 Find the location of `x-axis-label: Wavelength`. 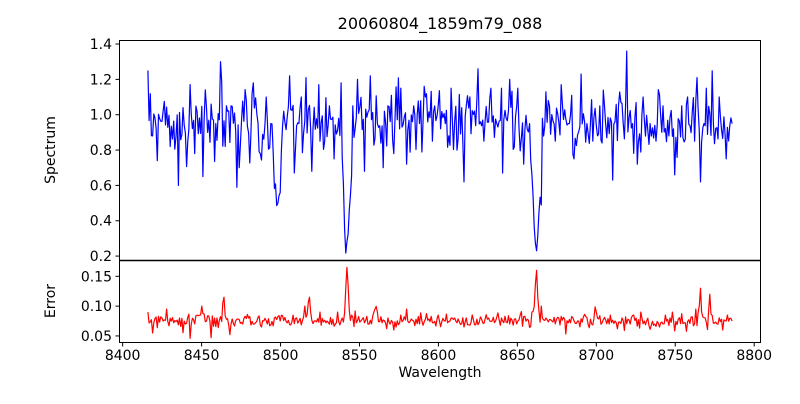

x-axis-label: Wavelength is located at coordinates (439, 373).